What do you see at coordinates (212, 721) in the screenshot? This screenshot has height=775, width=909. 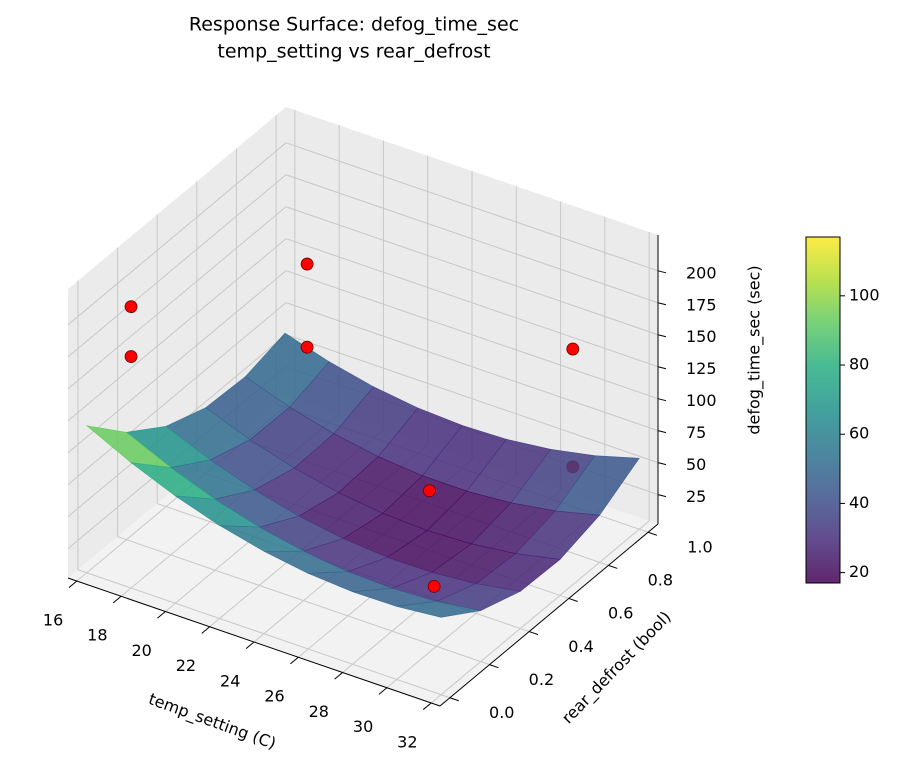 I see `x-axis-label: temp_setting (C)` at bounding box center [212, 721].